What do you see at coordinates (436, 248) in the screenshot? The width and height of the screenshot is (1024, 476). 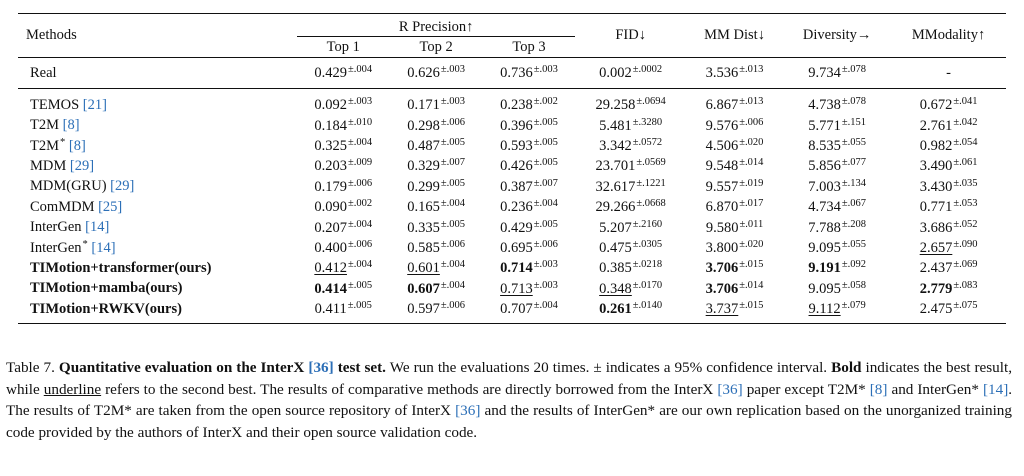 I see `metric-cell: 0.585±.006` at bounding box center [436, 248].